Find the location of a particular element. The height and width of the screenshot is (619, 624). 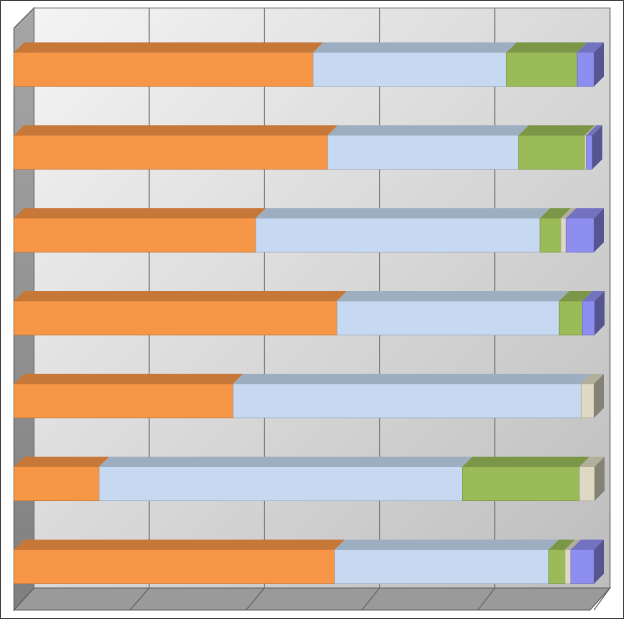

floor is located at coordinates (312, 599).